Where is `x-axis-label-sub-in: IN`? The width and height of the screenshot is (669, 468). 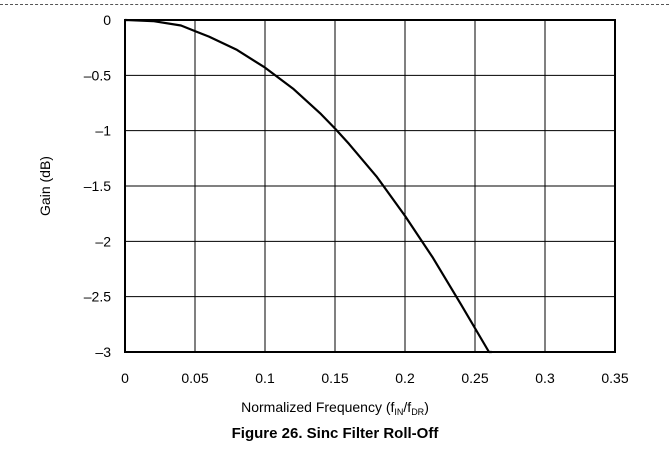 x-axis-label-sub-in: IN is located at coordinates (399, 412).